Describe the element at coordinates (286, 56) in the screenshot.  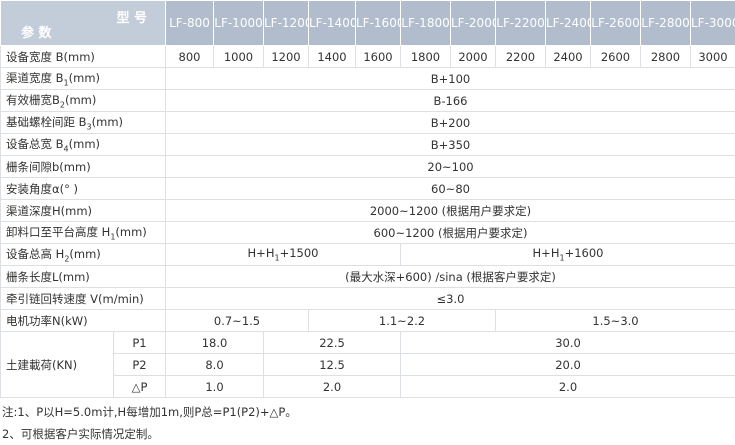
I see `cell: 1200` at that location.